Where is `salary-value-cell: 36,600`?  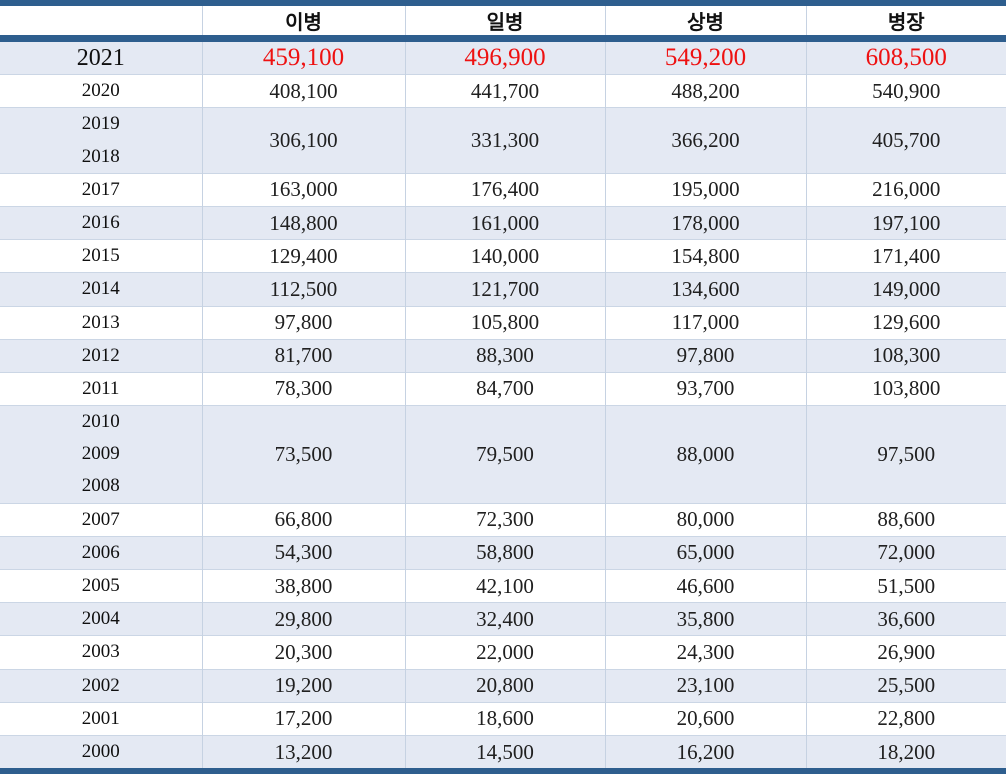 salary-value-cell: 36,600 is located at coordinates (905, 619).